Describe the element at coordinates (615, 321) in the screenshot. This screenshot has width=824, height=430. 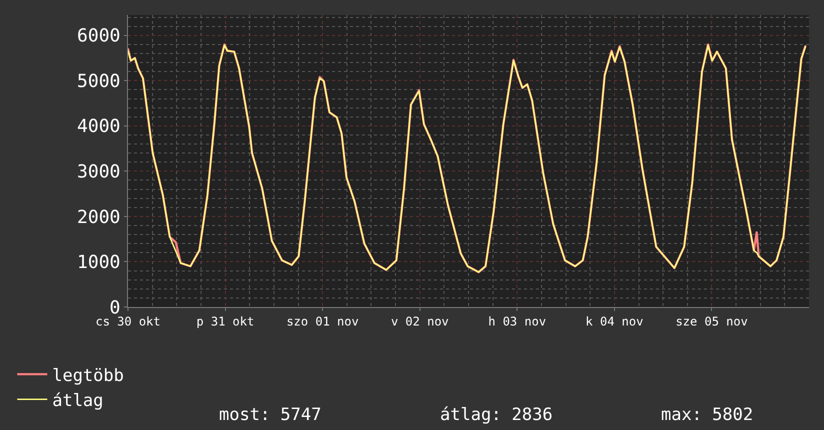
I see `x-tick-label: k 04 nov` at that location.